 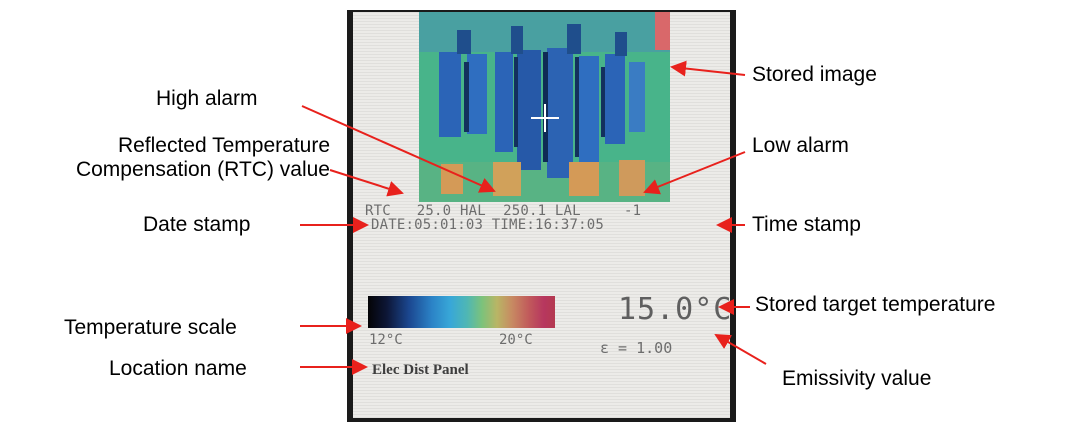 I want to click on label-low-alarm: Low alarm, so click(x=800, y=145).